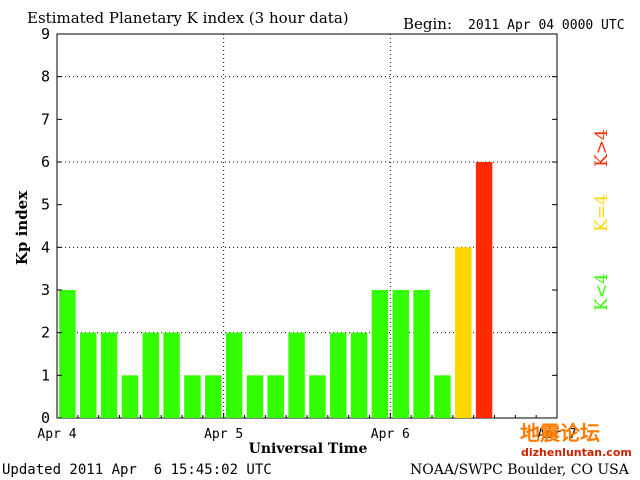  Describe the element at coordinates (45, 34) in the screenshot. I see `y-tick-label: 9` at that location.